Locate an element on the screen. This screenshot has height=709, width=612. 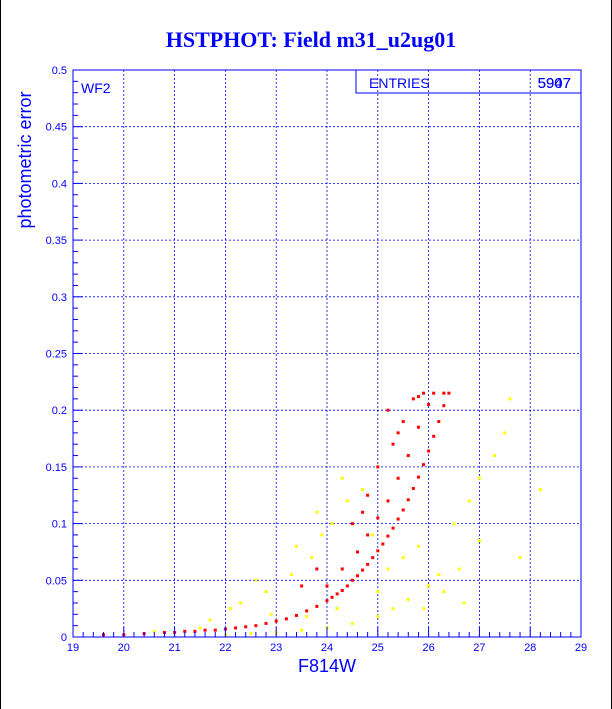
stats-entries-value-overprint: 5947 is located at coordinates (554, 83).